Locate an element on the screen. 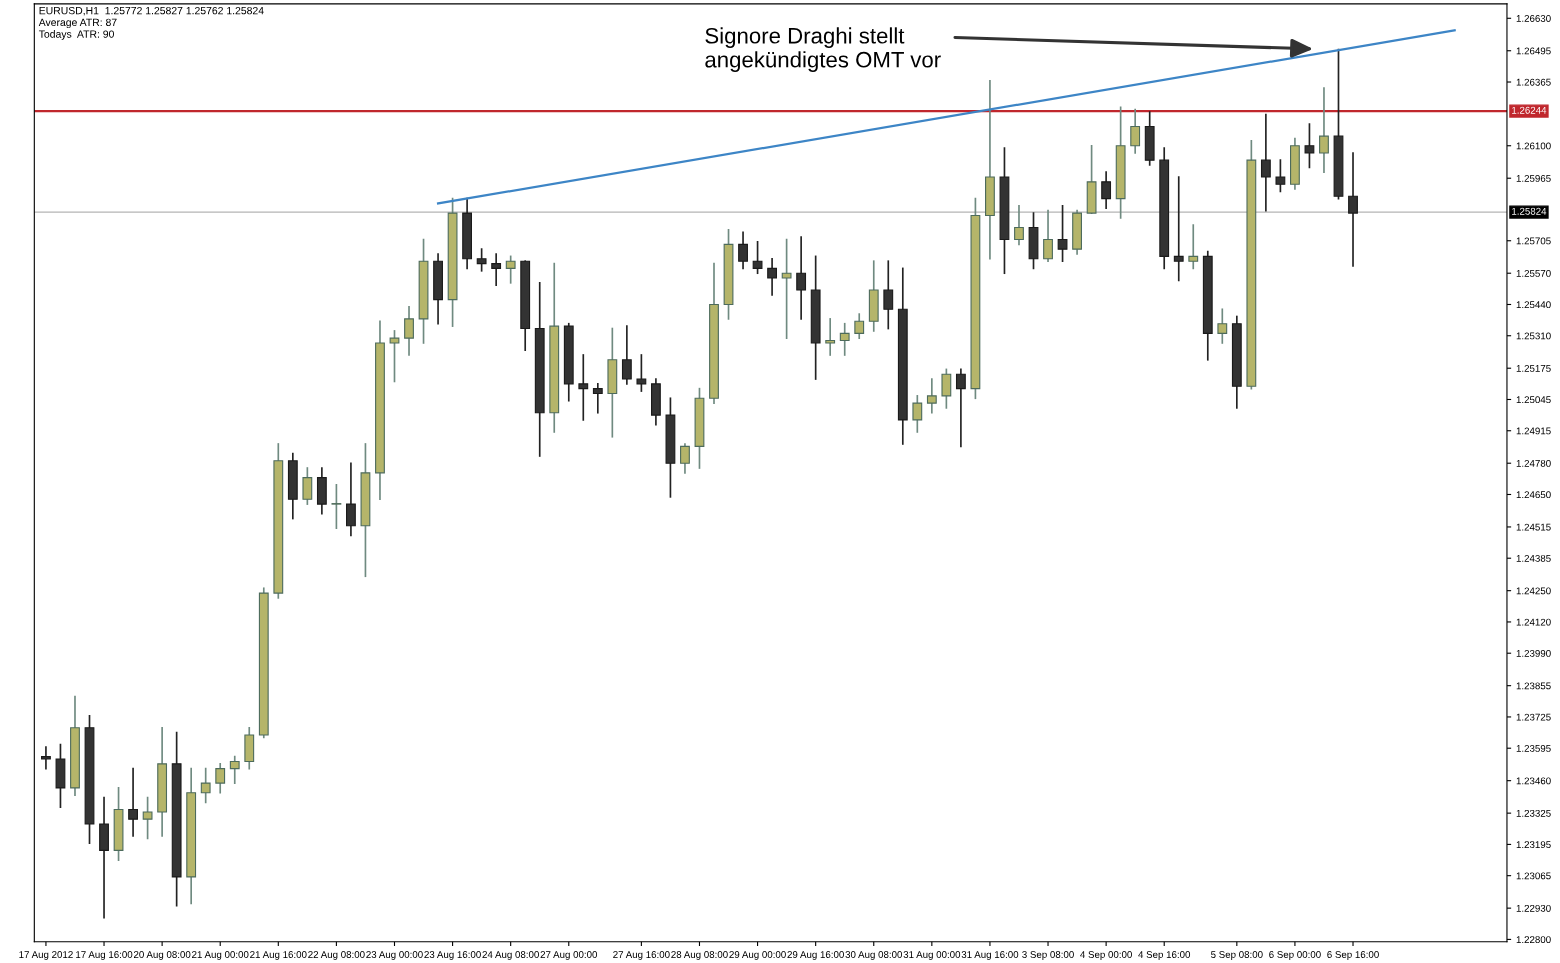 This screenshot has height=963, width=1560. y-tick-label: 1.25705 is located at coordinates (1533, 241).